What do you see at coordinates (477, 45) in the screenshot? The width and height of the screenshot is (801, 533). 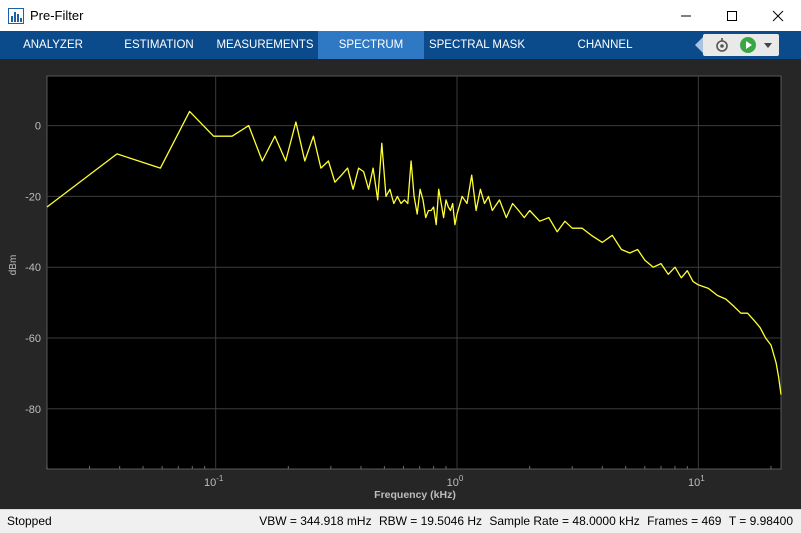 I see `tab-spectral-mask: SPECTRAL MASK` at bounding box center [477, 45].